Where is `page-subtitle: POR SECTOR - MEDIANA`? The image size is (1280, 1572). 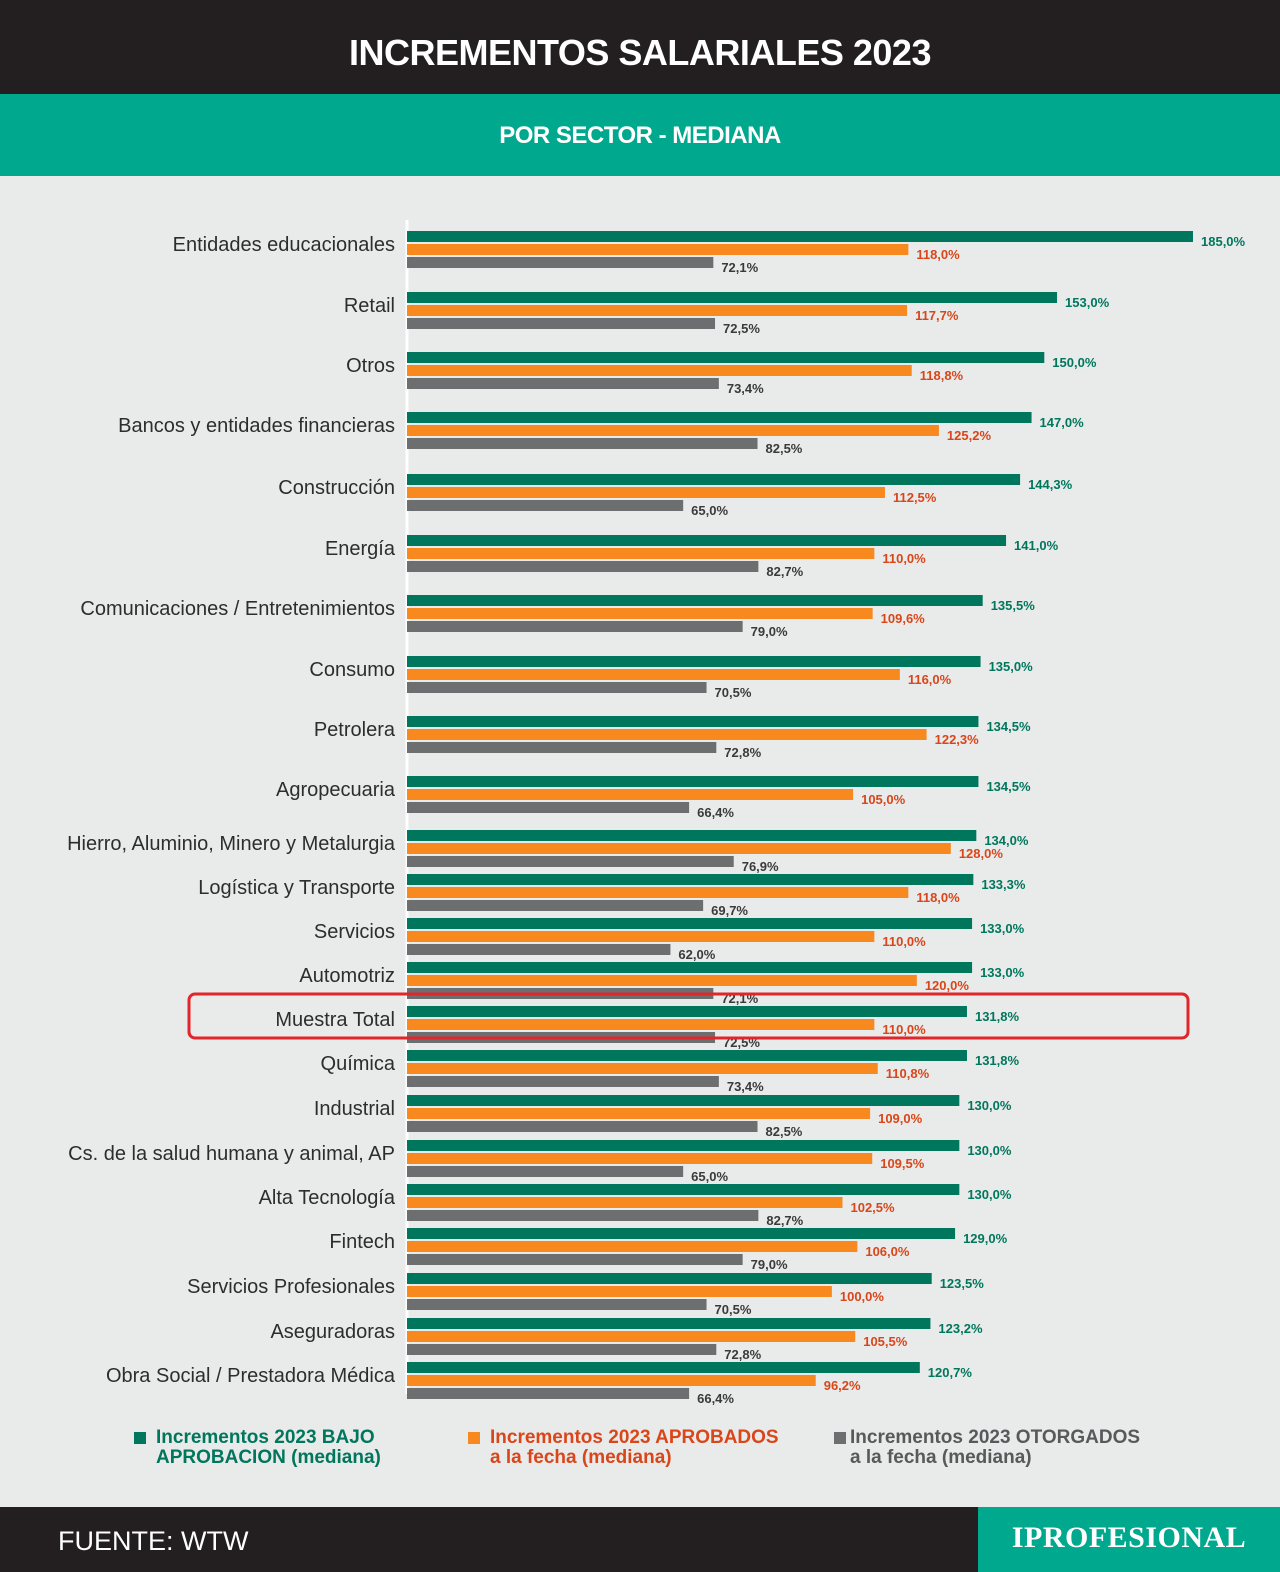 page-subtitle: POR SECTOR - MEDIANA is located at coordinates (640, 135).